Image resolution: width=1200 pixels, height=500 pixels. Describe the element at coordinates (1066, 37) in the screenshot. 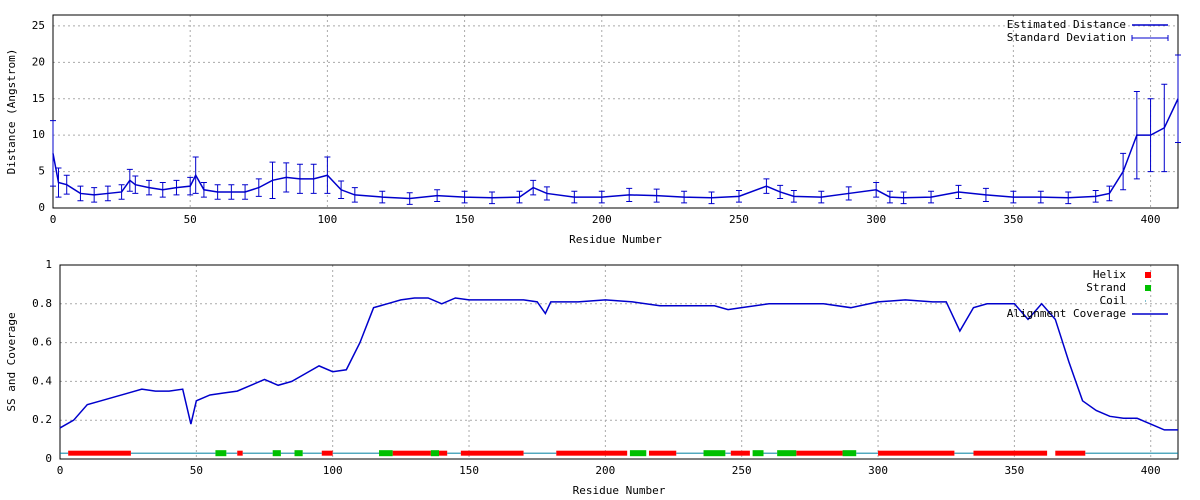

I see `legend-label: Standard Deviation` at that location.